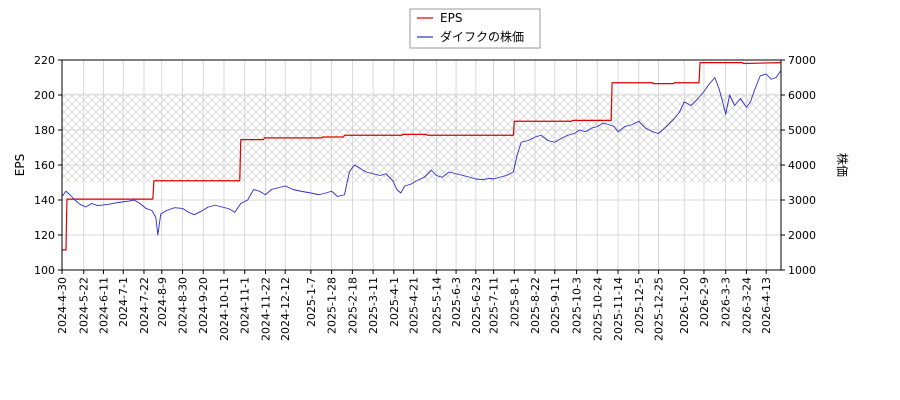  What do you see at coordinates (44, 165) in the screenshot?
I see `y-left-tick-label: 160` at bounding box center [44, 165].